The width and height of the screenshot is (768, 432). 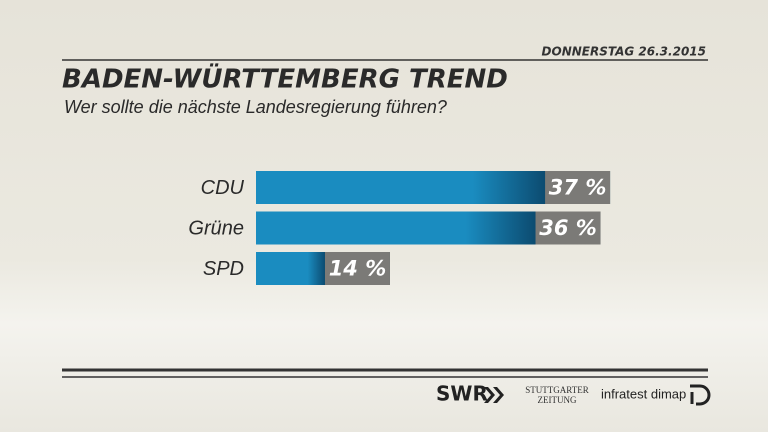 I want to click on category-label: Grüne, so click(x=216, y=228).